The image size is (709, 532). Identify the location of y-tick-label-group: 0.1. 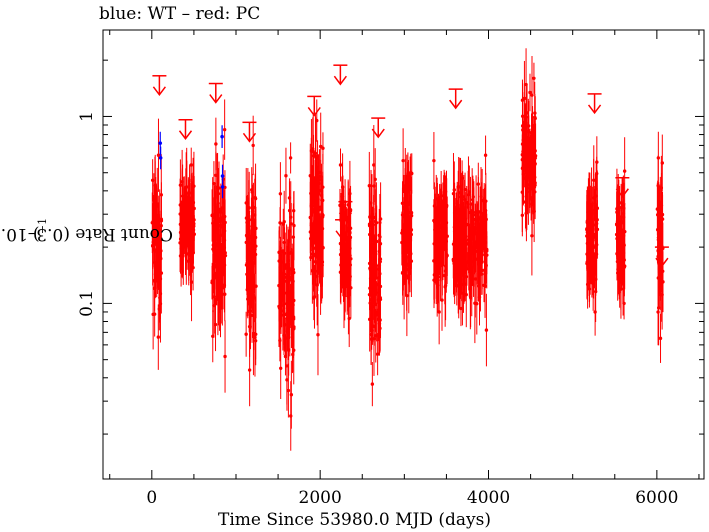
(87, 303).